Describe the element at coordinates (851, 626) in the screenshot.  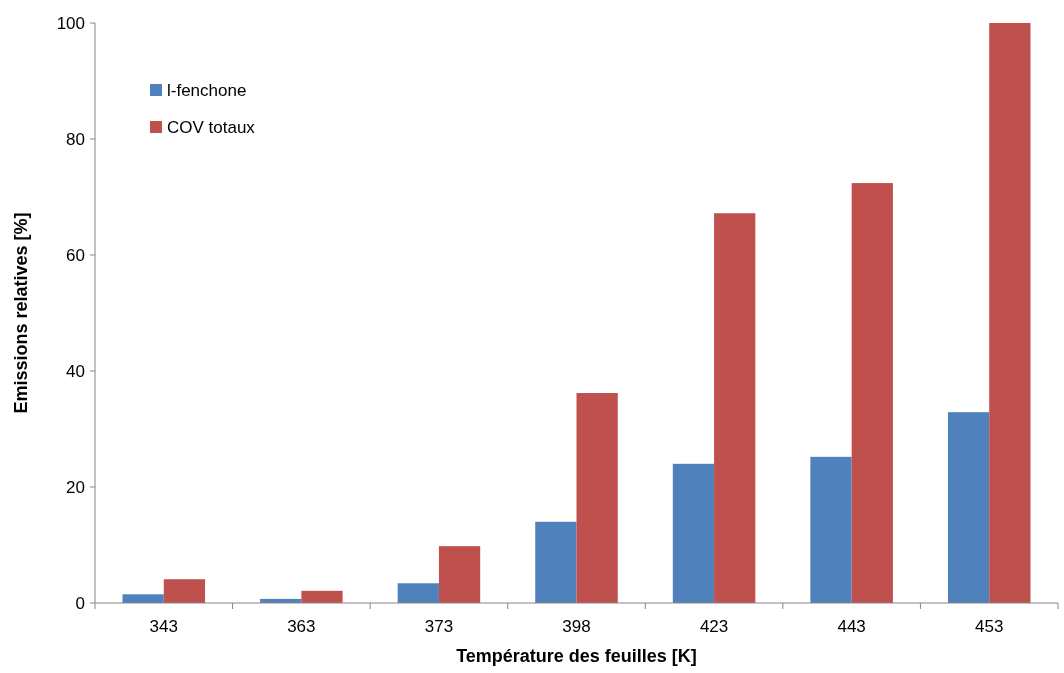
I see `x-tick-label: 443` at that location.